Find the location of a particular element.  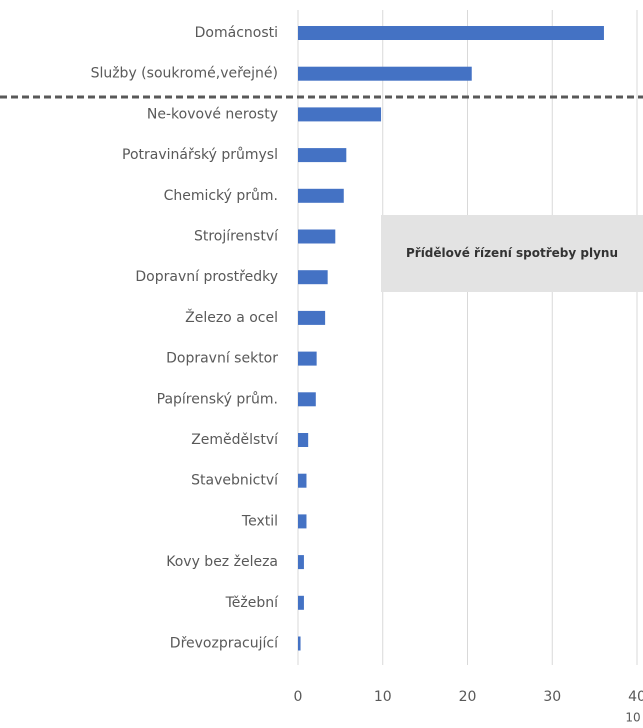

annotation-wrap: Přídělové řízení spotřeby plynu is located at coordinates (511, 253).